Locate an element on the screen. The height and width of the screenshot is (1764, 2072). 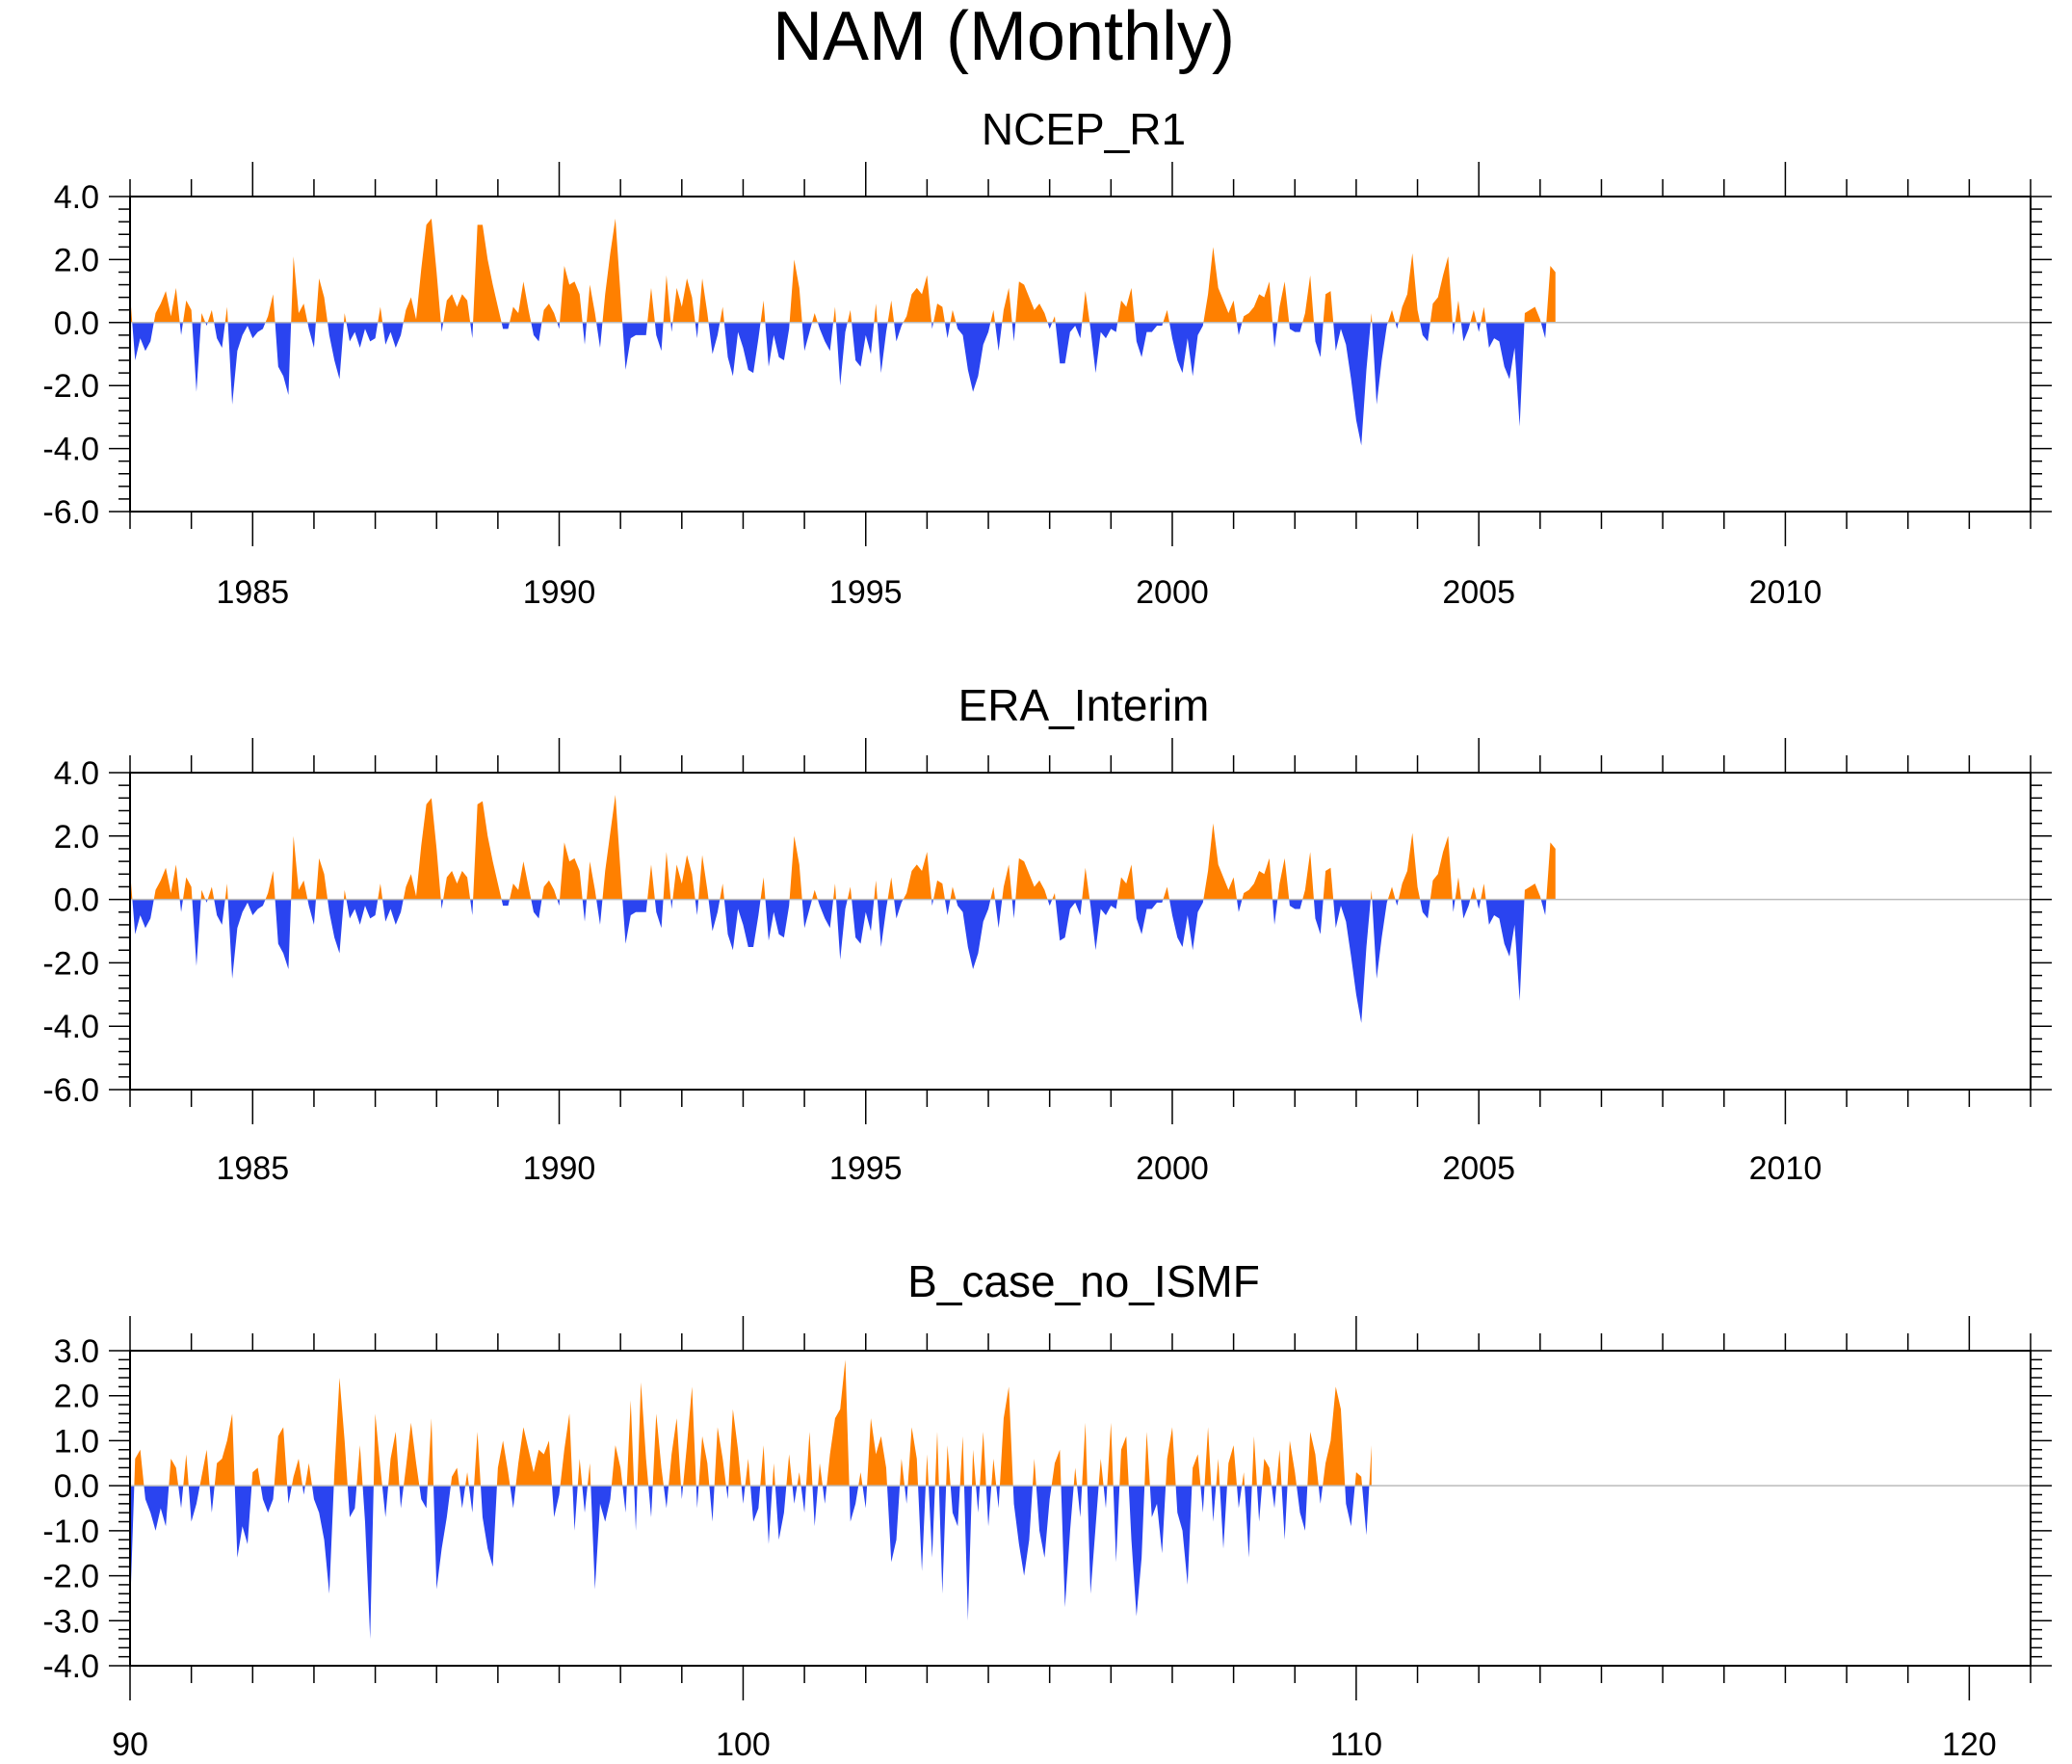
x-tick-label: 120 is located at coordinates (1969, 1744).